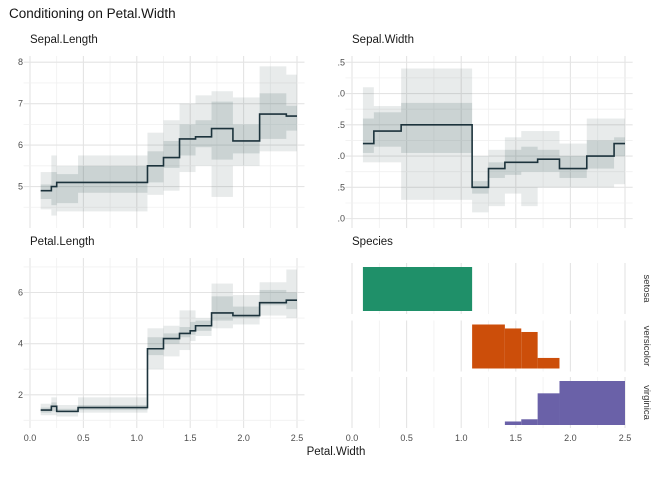  I want to click on panel-title-petal-length: Petal.Length, so click(62, 242).